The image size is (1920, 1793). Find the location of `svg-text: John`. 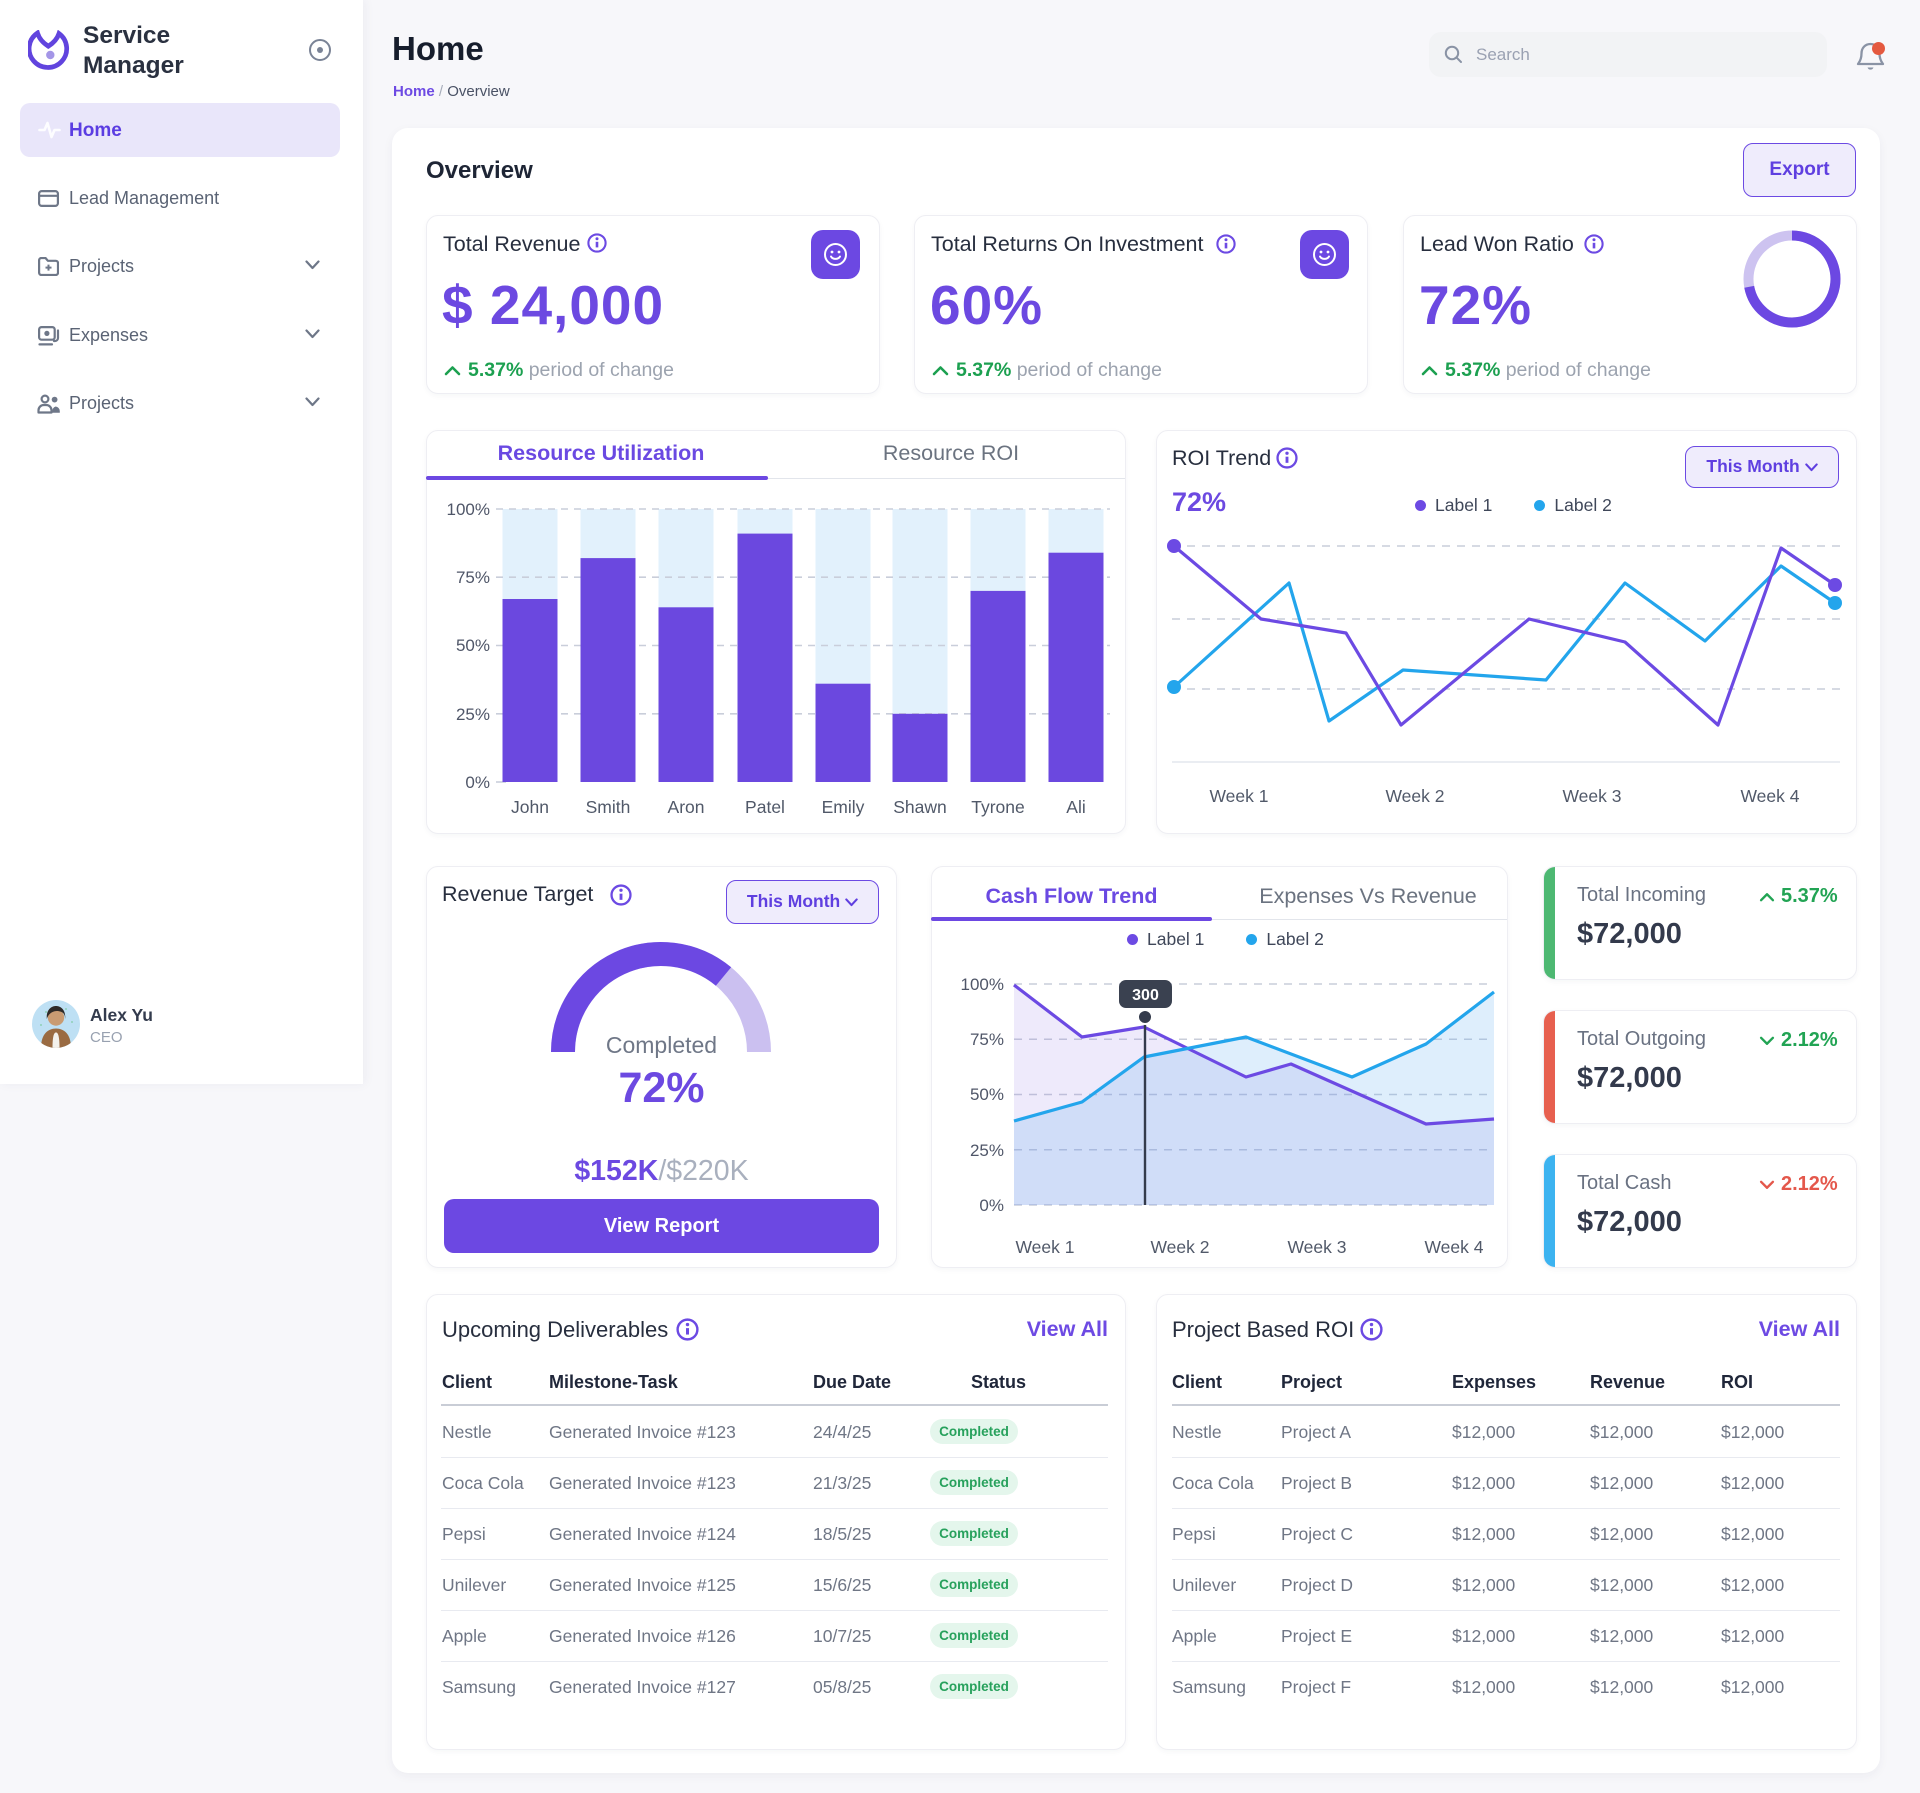

svg-text: John is located at coordinates (530, 807).